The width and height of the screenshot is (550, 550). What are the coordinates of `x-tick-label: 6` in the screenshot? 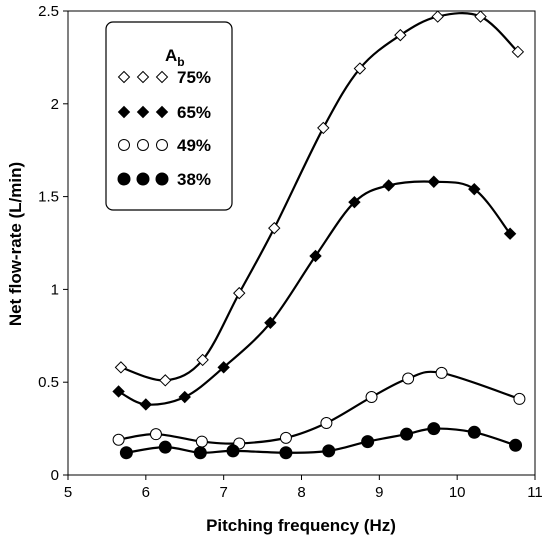 It's located at (146, 492).